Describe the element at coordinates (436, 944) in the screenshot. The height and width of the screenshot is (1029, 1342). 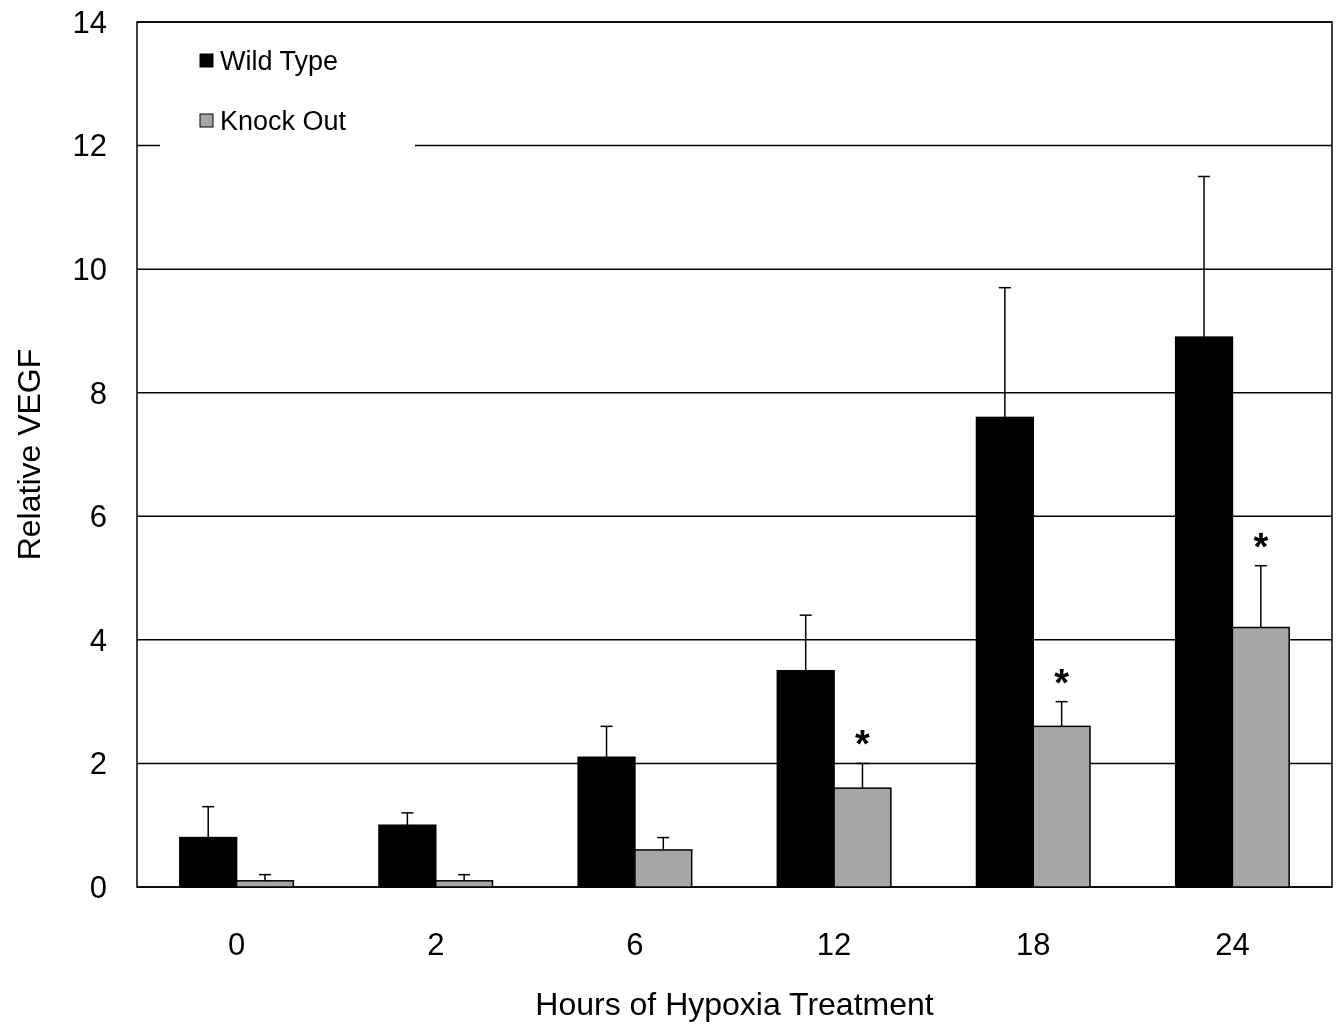
I see `x-tick-label: 2` at that location.